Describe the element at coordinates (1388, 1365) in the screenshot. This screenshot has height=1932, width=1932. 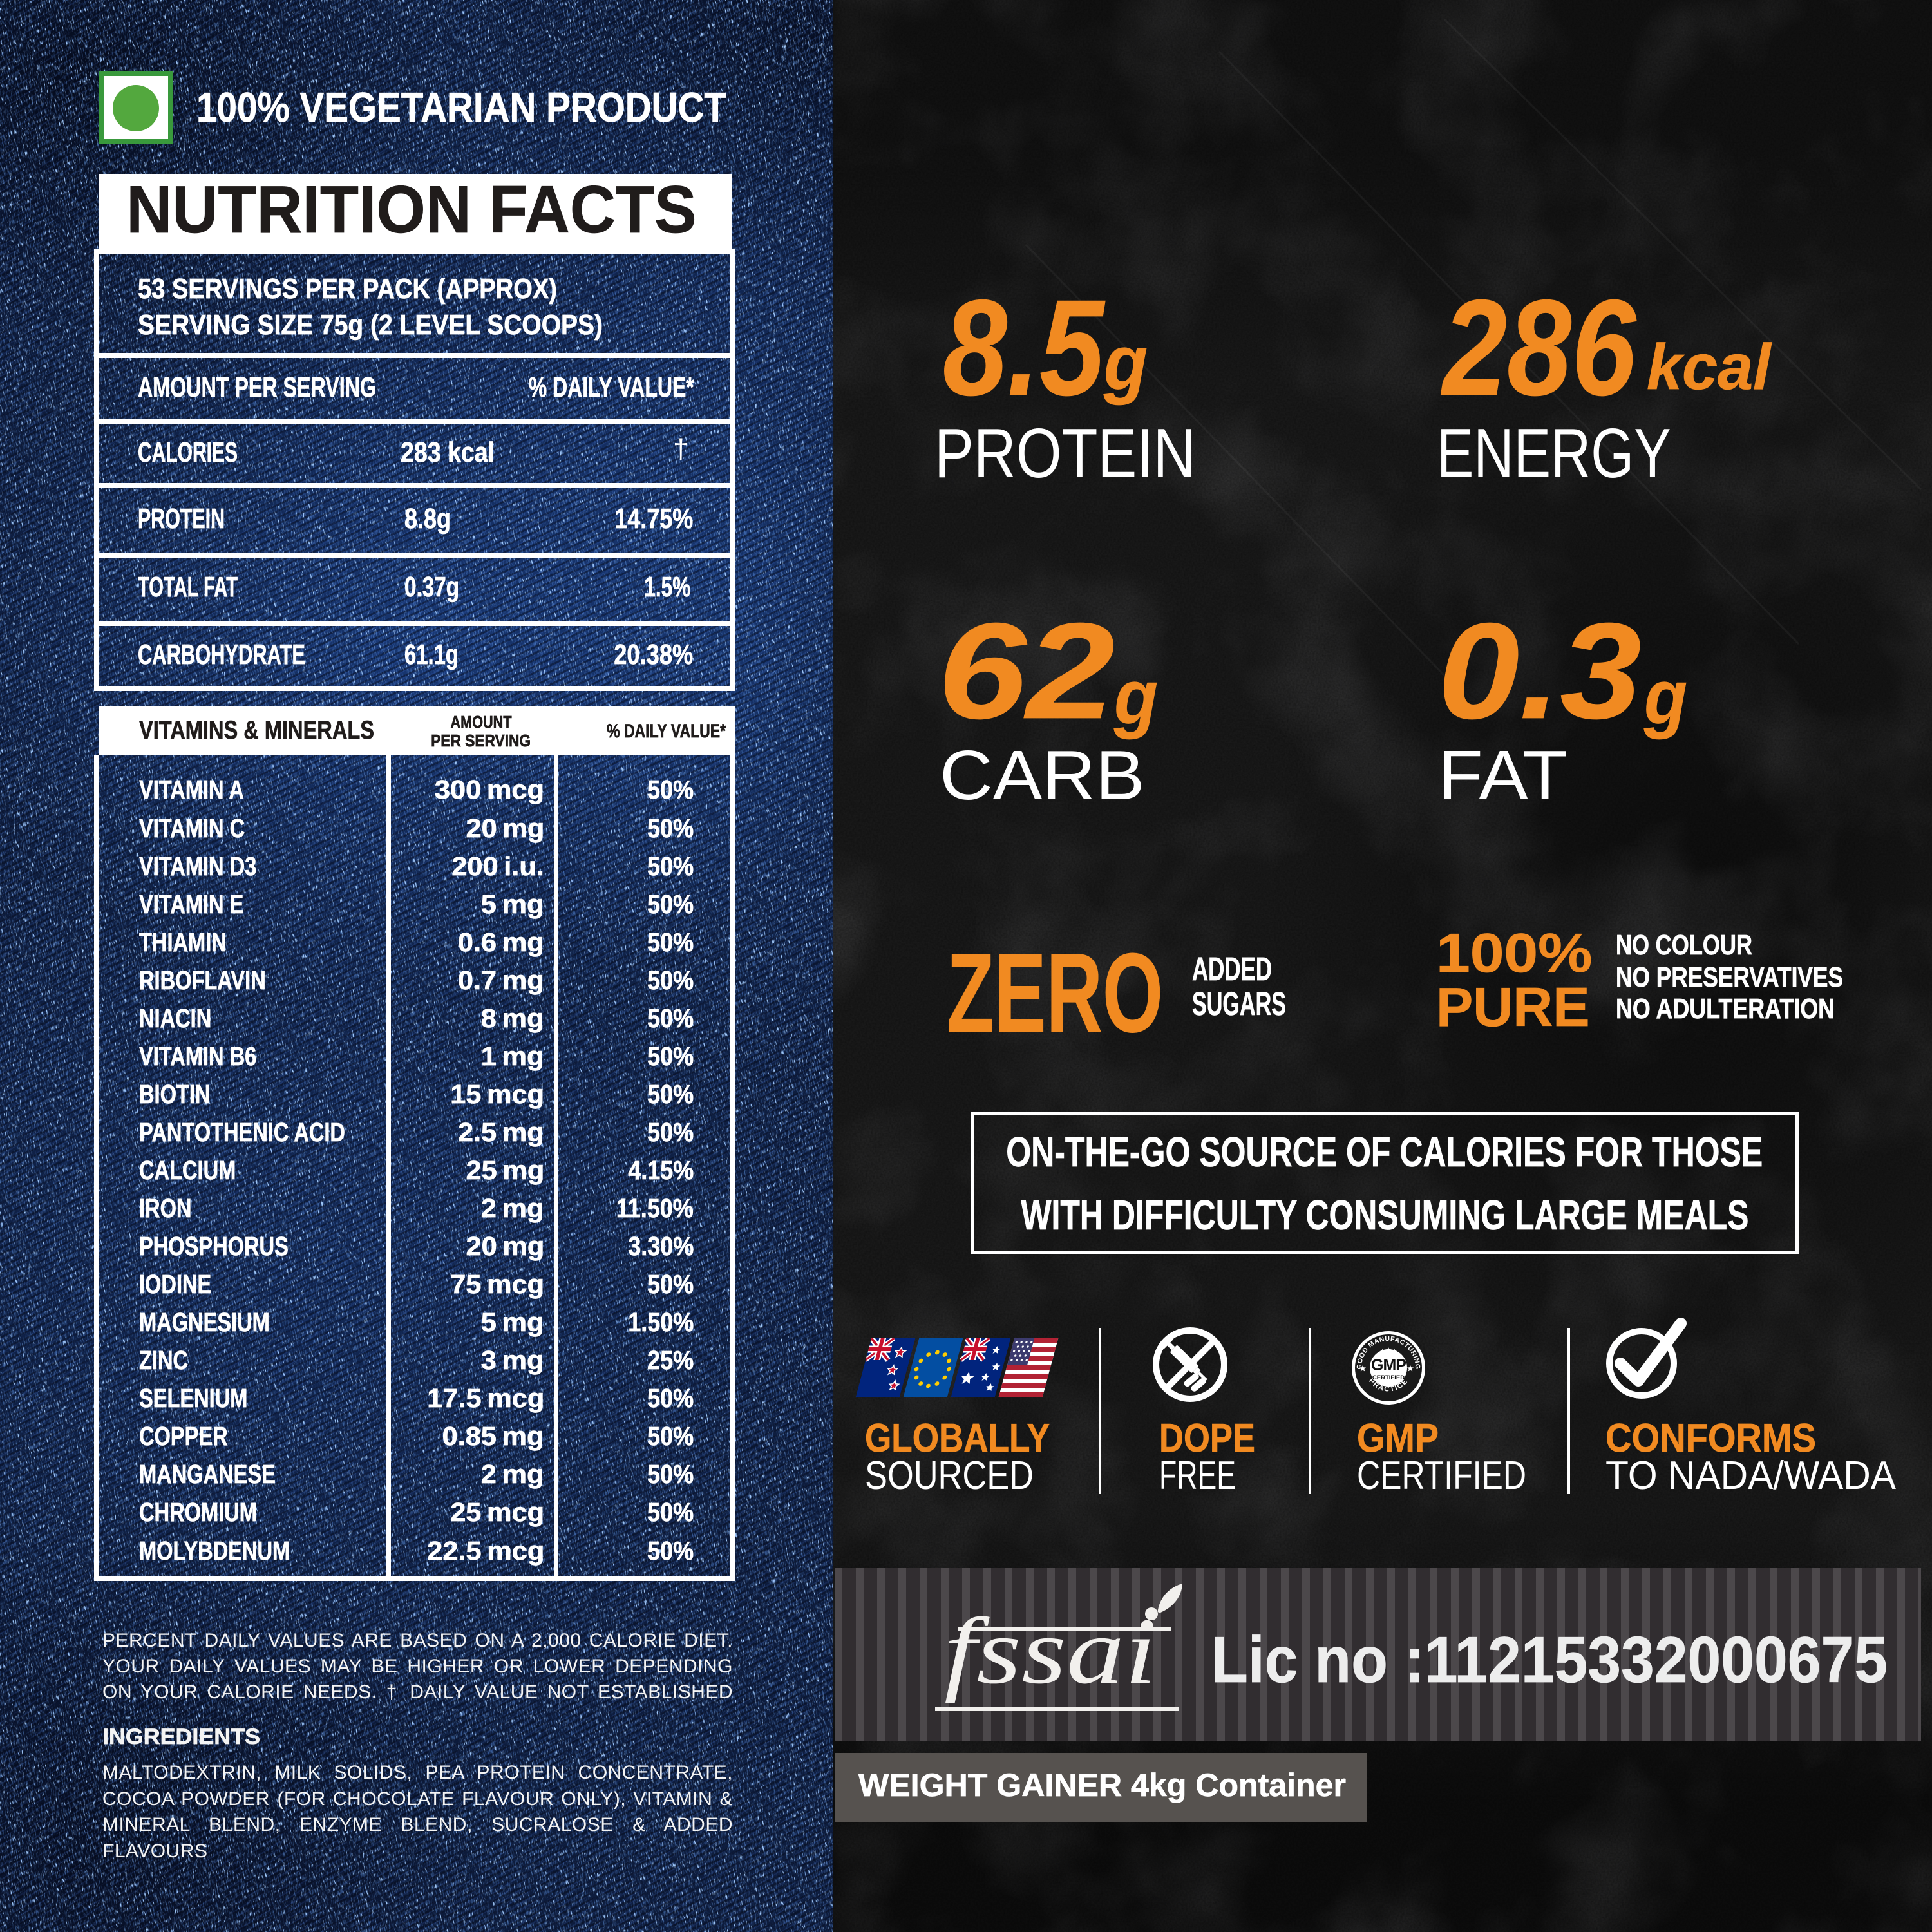
I see `svg-text: GMP` at that location.